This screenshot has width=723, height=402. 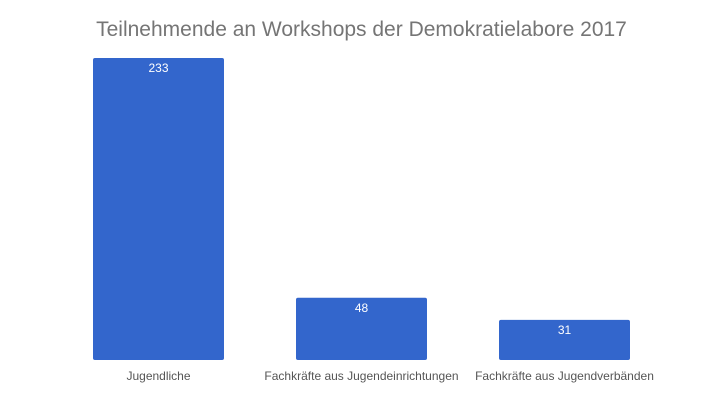 What do you see at coordinates (362, 308) in the screenshot?
I see `data-label-1: 48` at bounding box center [362, 308].